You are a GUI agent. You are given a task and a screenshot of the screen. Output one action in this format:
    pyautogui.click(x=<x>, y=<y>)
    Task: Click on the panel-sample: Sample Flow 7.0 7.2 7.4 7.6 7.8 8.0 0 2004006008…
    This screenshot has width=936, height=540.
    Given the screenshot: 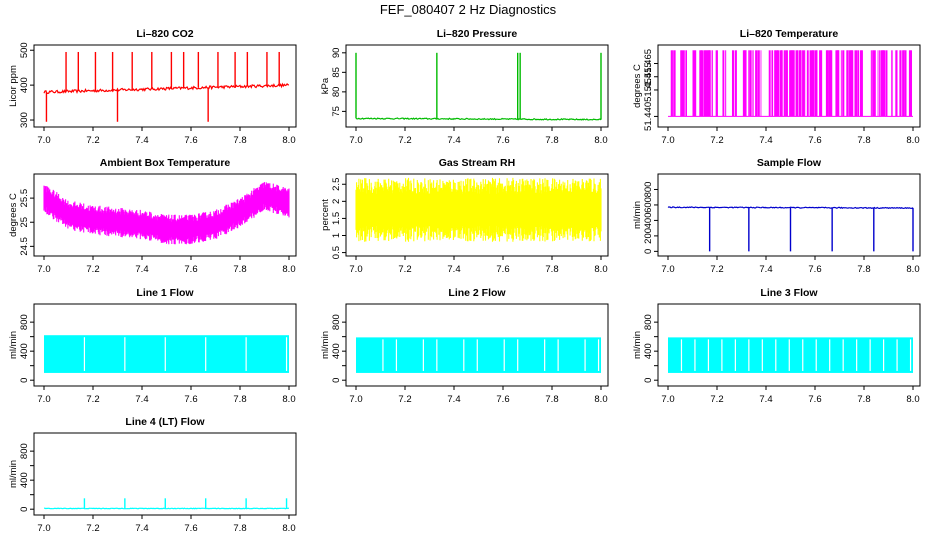 What is the action you would take?
    pyautogui.click(x=776, y=216)
    